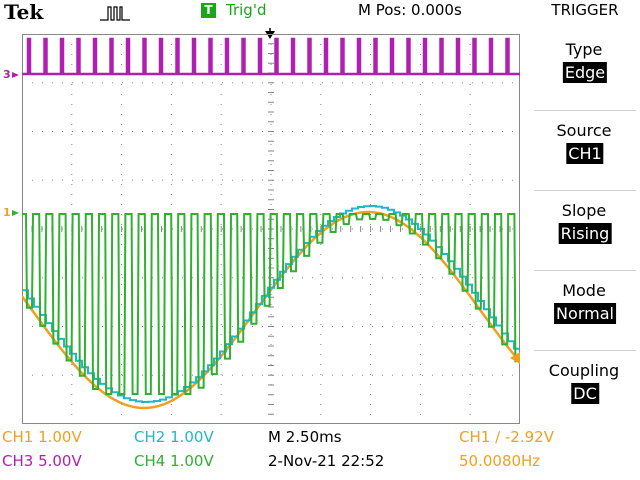 This screenshot has width=640, height=480. Describe the element at coordinates (506, 437) in the screenshot. I see `trigger-level: CH1 ∕ -2.92V` at that location.